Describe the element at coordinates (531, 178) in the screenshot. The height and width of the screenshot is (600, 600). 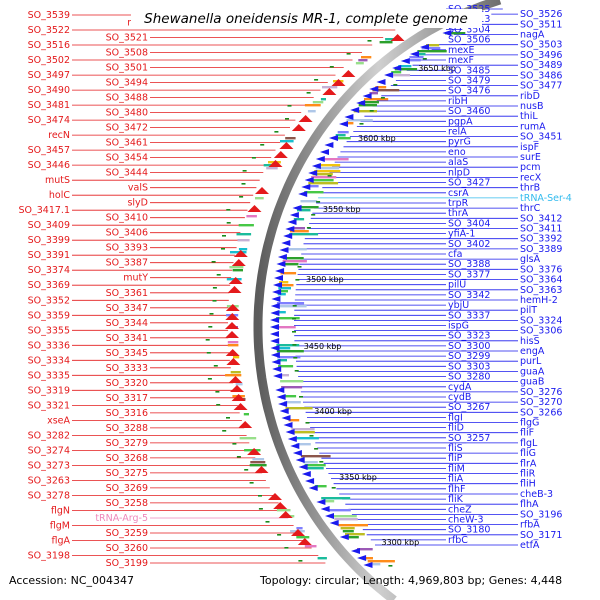
I see `gene-label: recX` at that location.